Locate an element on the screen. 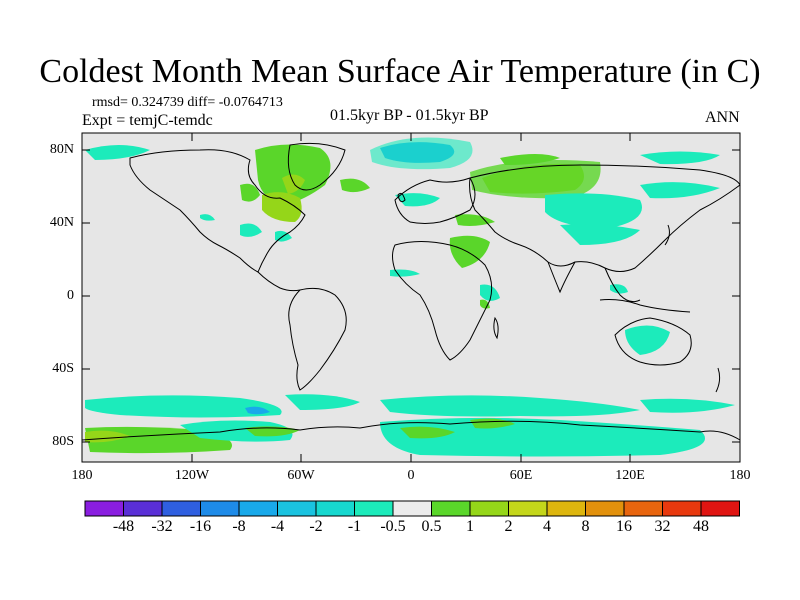  patch-greenland-yellow is located at coordinates (293, 184).